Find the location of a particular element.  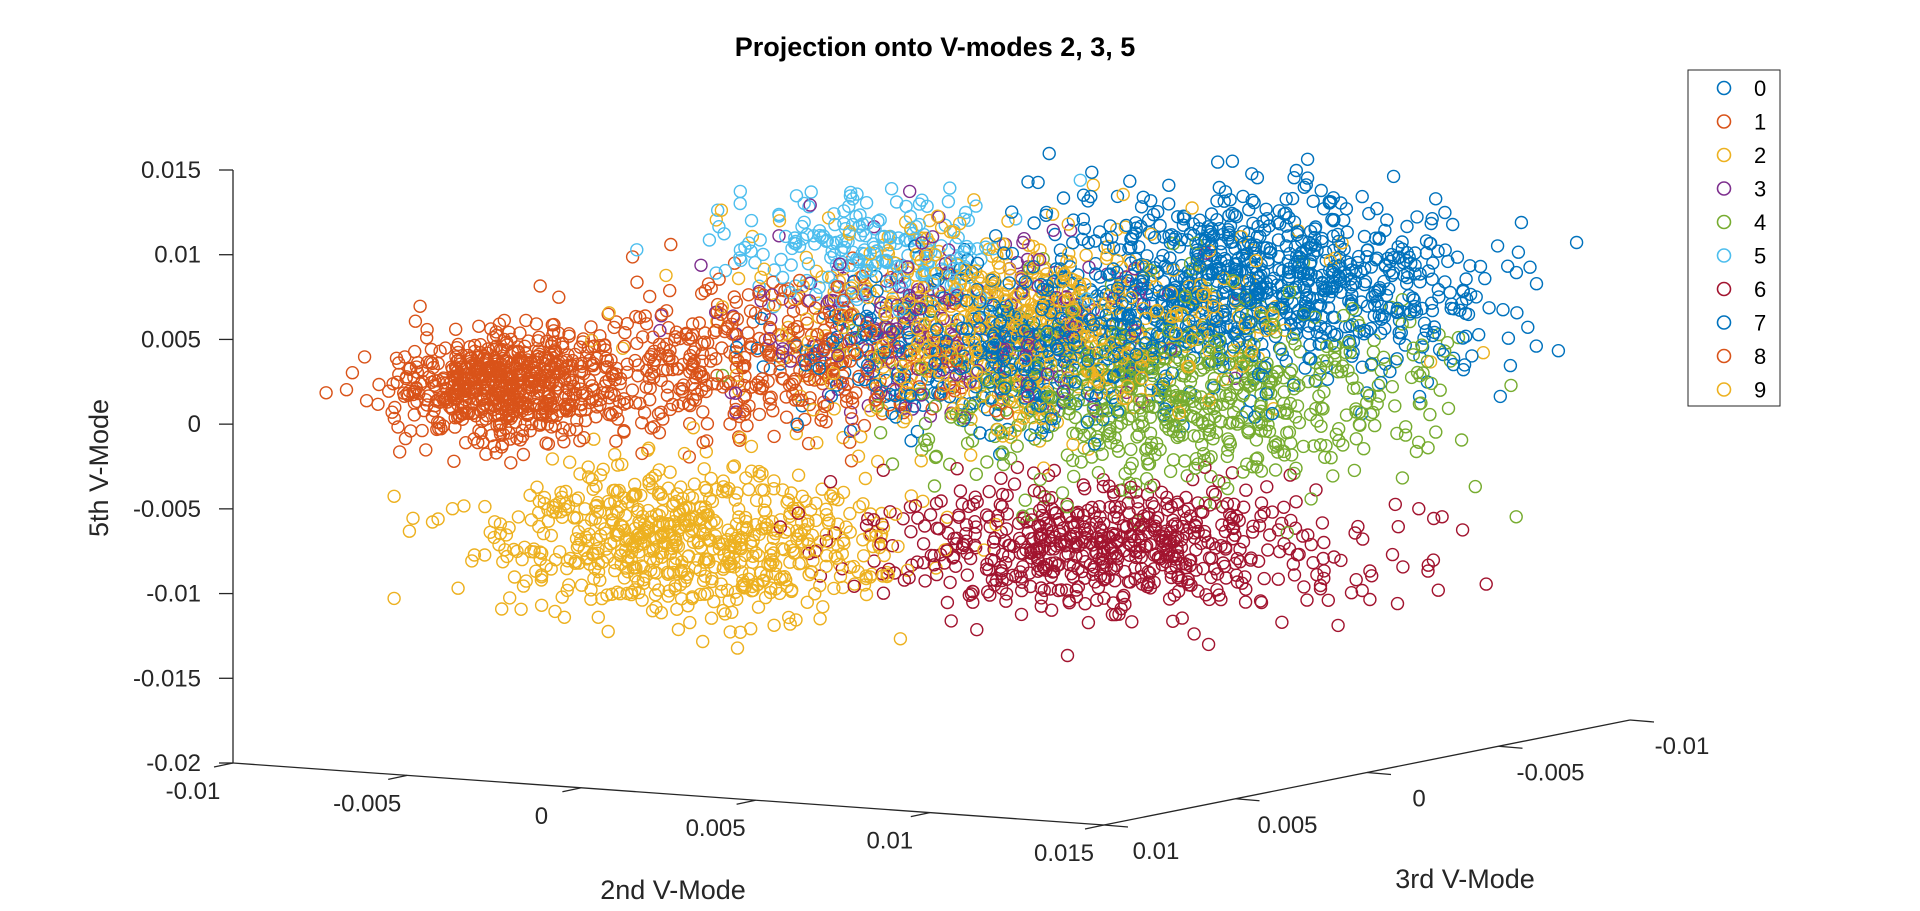

x-tick-mark is located at coordinates (572, 790).